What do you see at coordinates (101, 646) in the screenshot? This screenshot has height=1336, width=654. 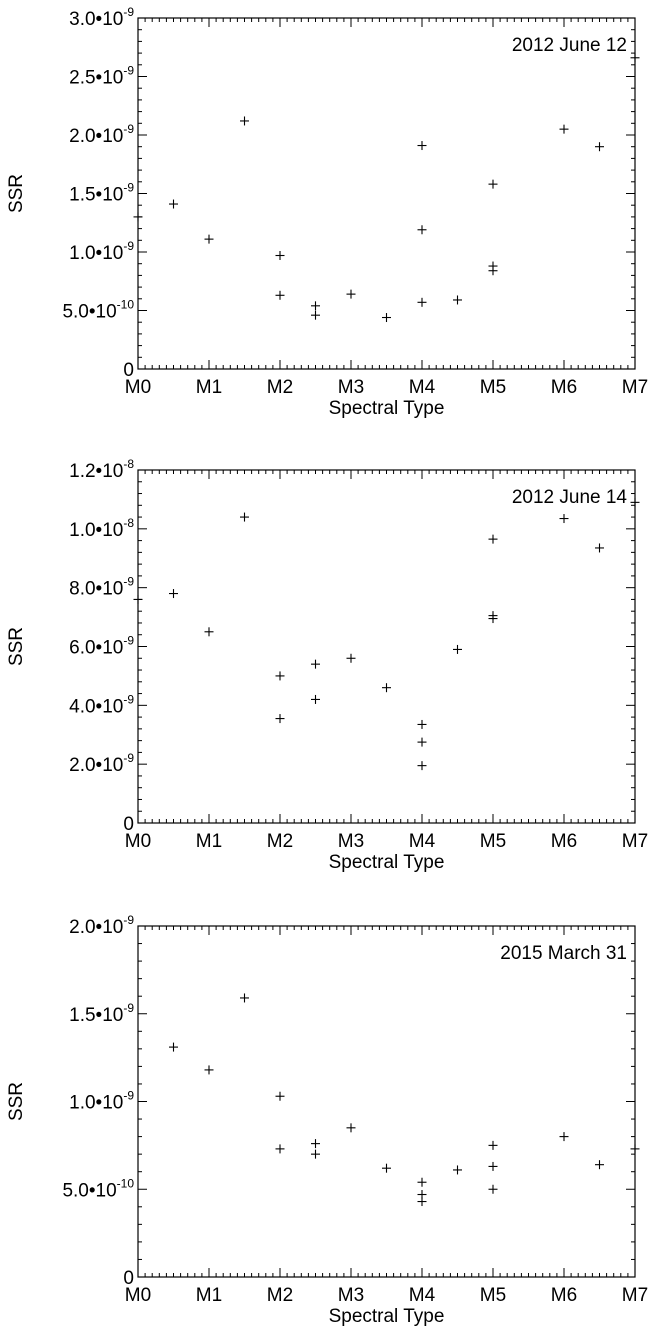 I see `y-tick-label: 6.0•10-9` at bounding box center [101, 646].